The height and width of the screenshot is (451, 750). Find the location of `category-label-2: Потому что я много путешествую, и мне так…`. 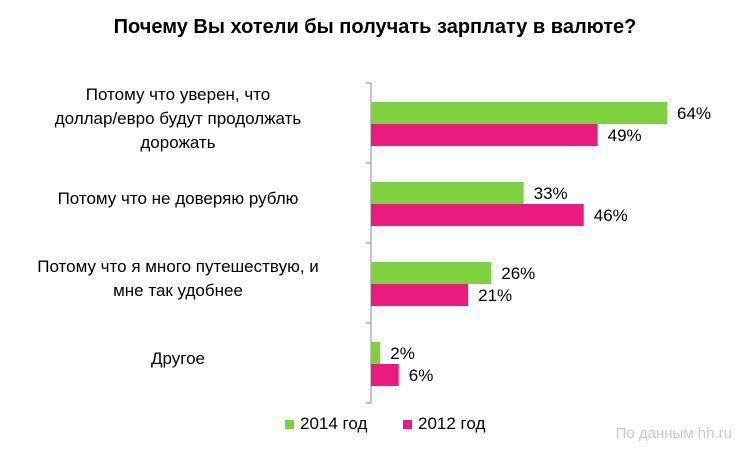

category-label-2: Потому что я много путешествую, и мне так… is located at coordinates (179, 279).